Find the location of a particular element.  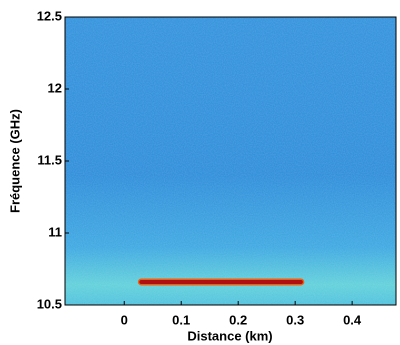

y-tick-label: 11.5 is located at coordinates (49, 159).